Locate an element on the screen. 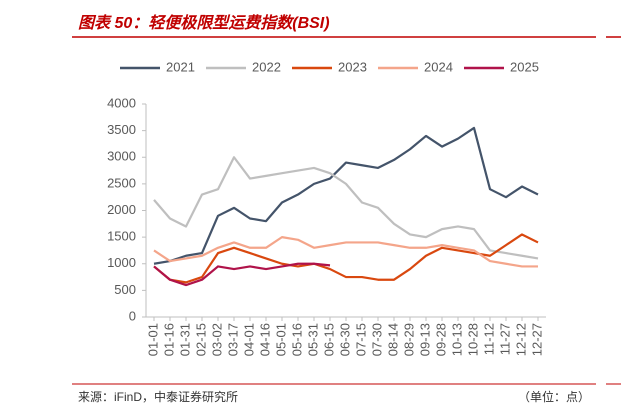  legend-label: 2021 is located at coordinates (180, 66).